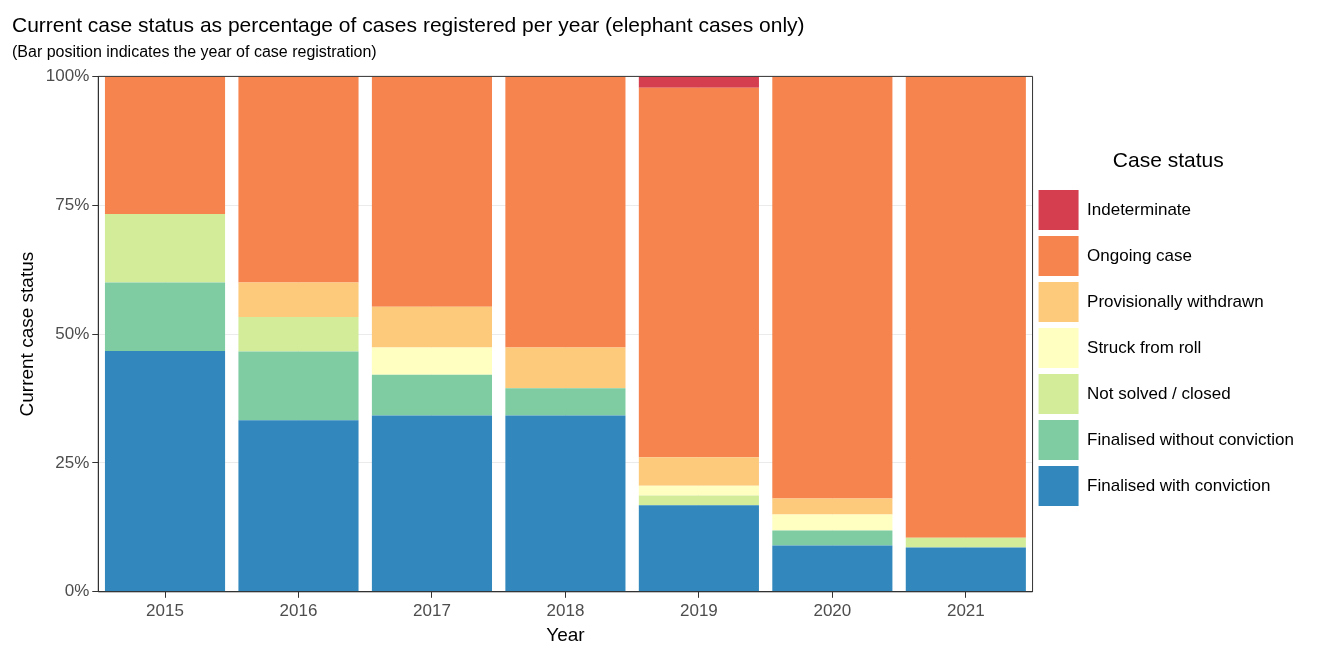 This screenshot has width=1322, height=655. What do you see at coordinates (1175, 301) in the screenshot?
I see `legend-label: Provisionally withdrawn` at bounding box center [1175, 301].